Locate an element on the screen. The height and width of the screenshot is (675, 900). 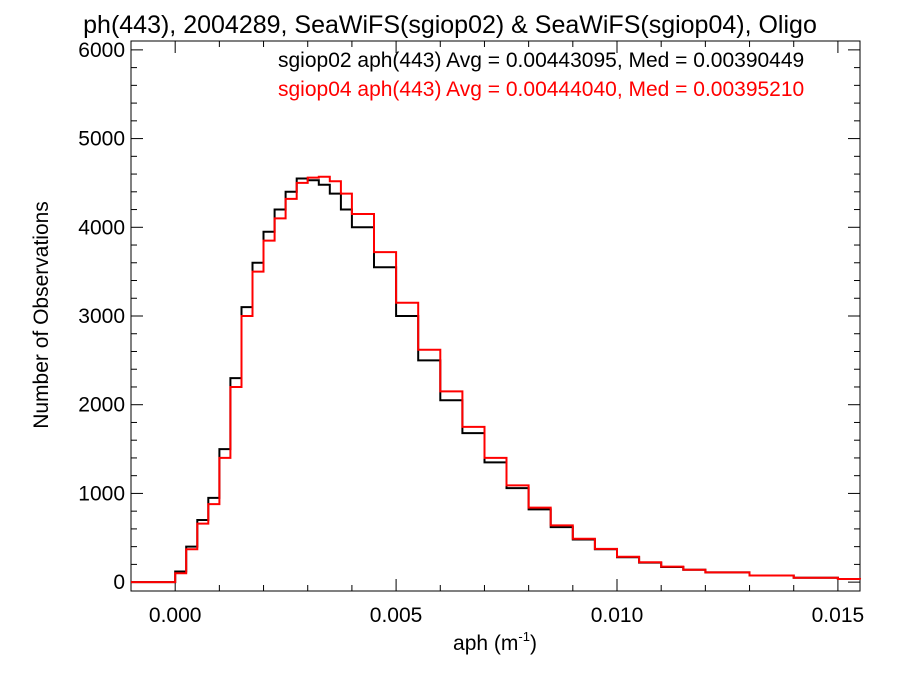
y-tick-label: 2000 is located at coordinates (101, 405).